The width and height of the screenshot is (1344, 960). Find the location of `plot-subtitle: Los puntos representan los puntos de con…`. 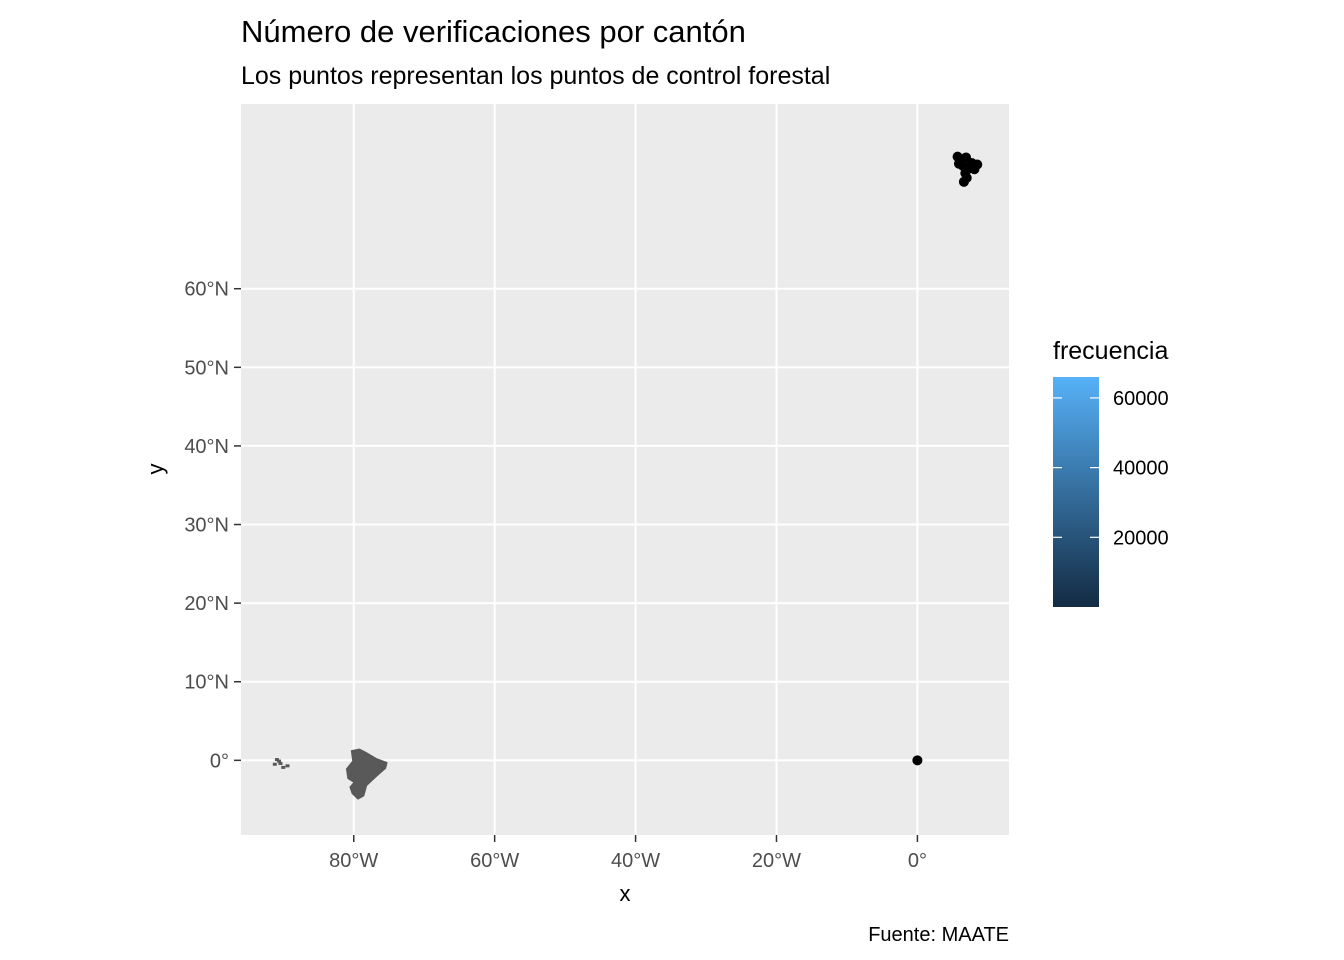

plot-subtitle: Los puntos representan los puntos de con… is located at coordinates (535, 76).